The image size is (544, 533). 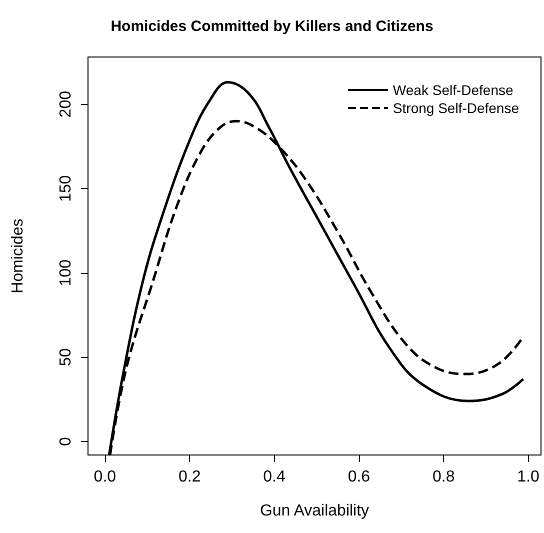 What do you see at coordinates (189, 477) in the screenshot?
I see `x-tick-label: 0.2` at bounding box center [189, 477].